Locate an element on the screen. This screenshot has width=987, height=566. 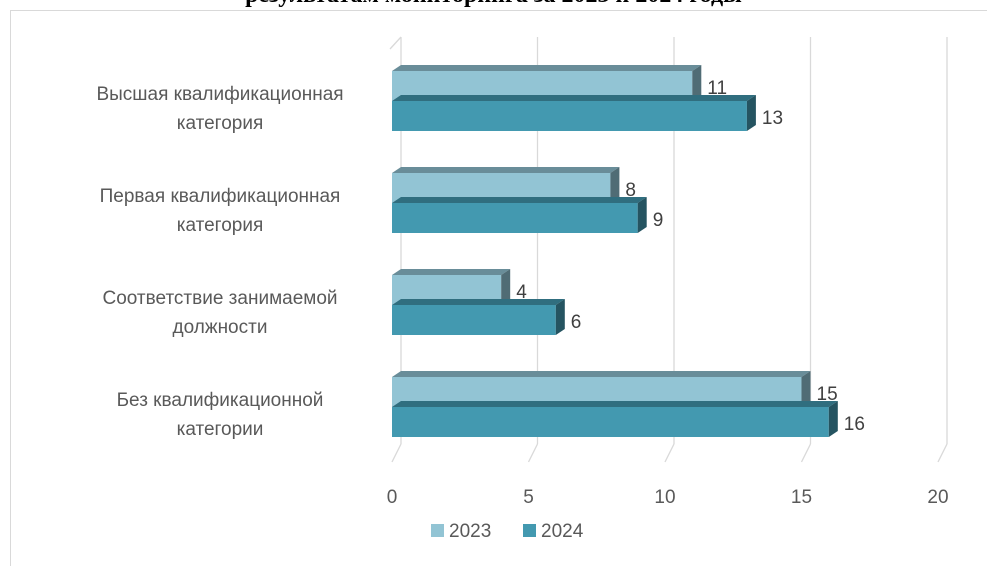
category-label: Высшая квалификационная is located at coordinates (219, 94).